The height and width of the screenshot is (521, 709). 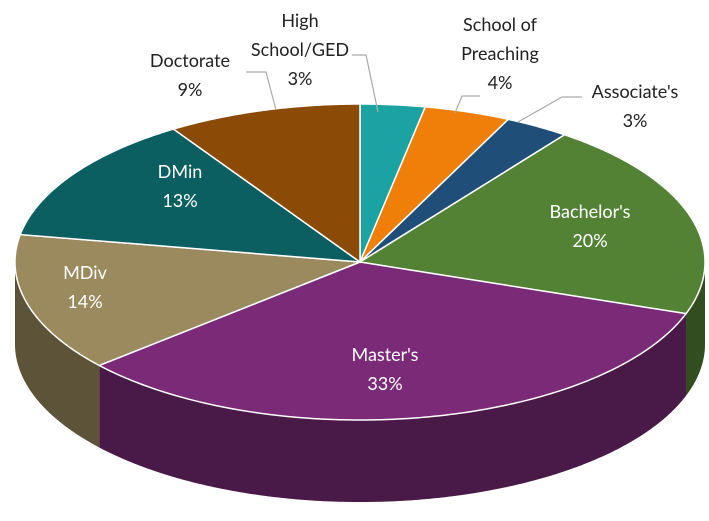 I want to click on slice-label: School of Preaching 4%, so click(x=500, y=53).